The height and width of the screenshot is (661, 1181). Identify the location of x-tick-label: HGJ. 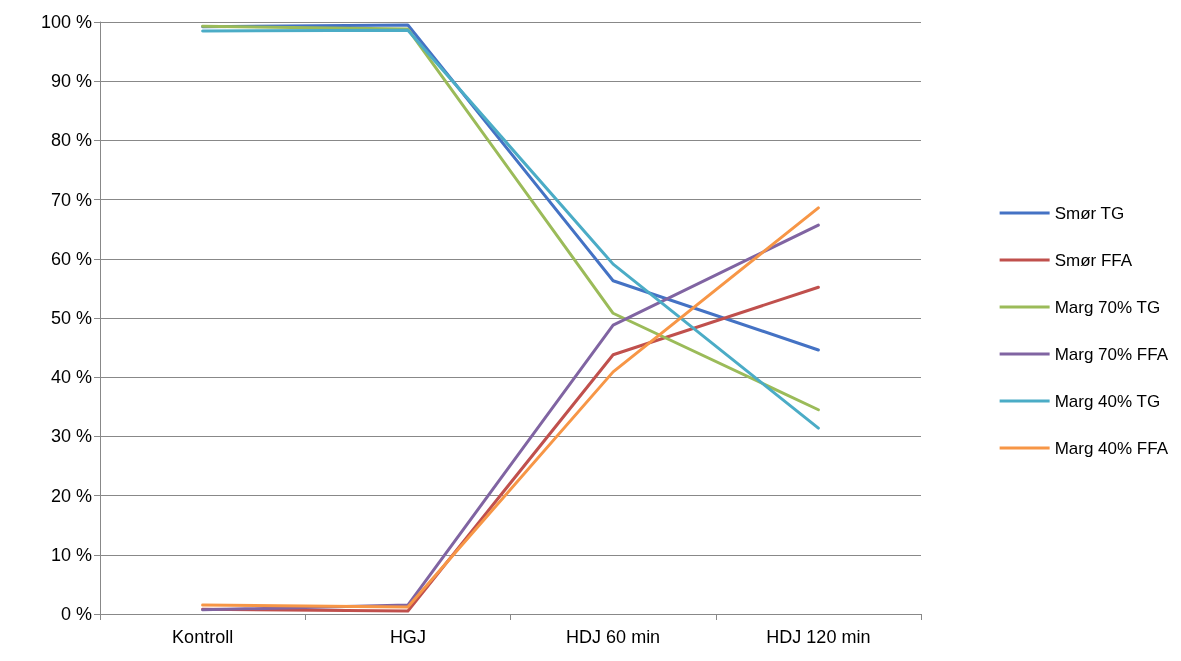
(407, 637).